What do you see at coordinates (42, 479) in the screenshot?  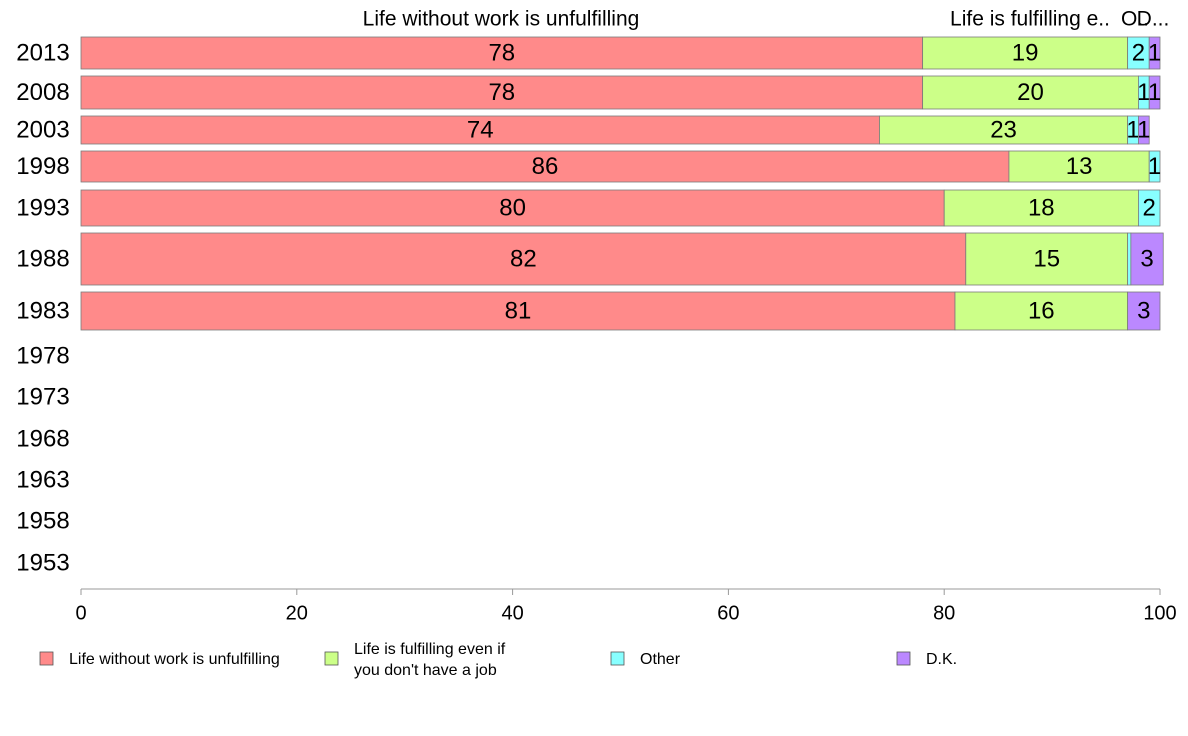 I see `year-label: 1963` at bounding box center [42, 479].